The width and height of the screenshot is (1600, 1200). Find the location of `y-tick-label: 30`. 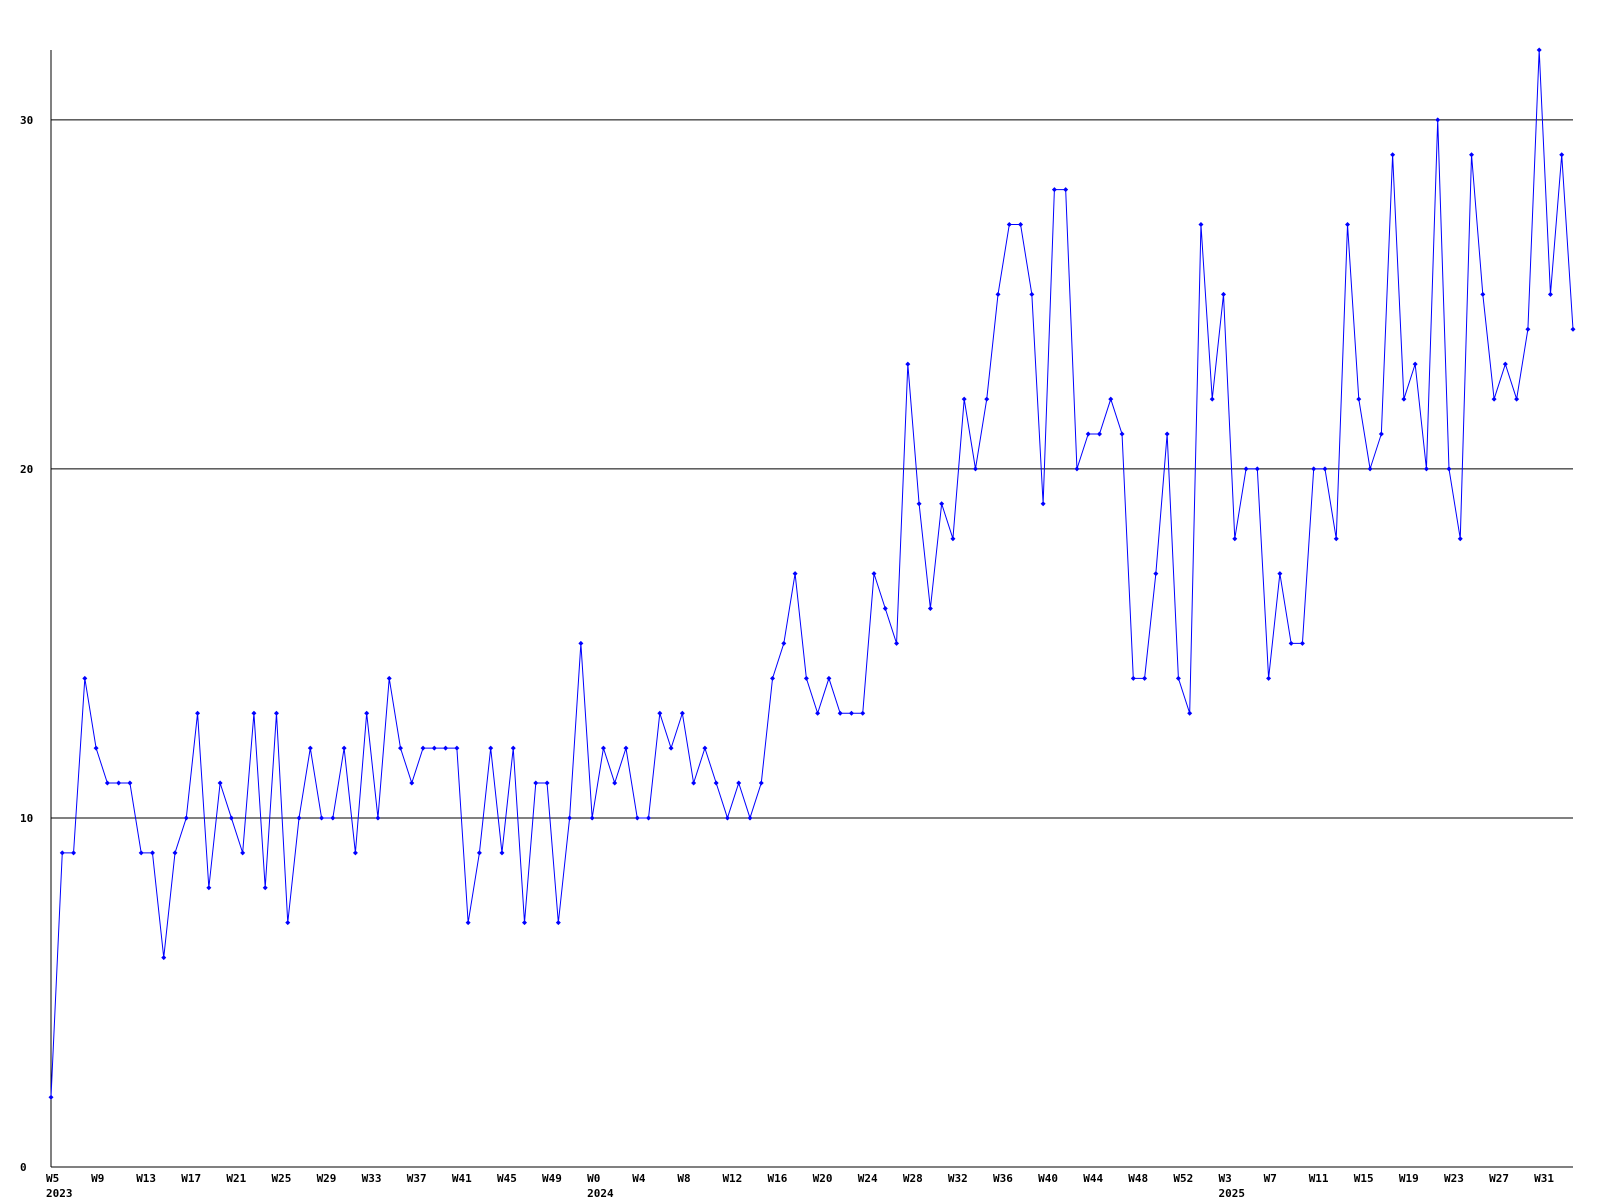

y-tick-label: 30 is located at coordinates (26, 120).